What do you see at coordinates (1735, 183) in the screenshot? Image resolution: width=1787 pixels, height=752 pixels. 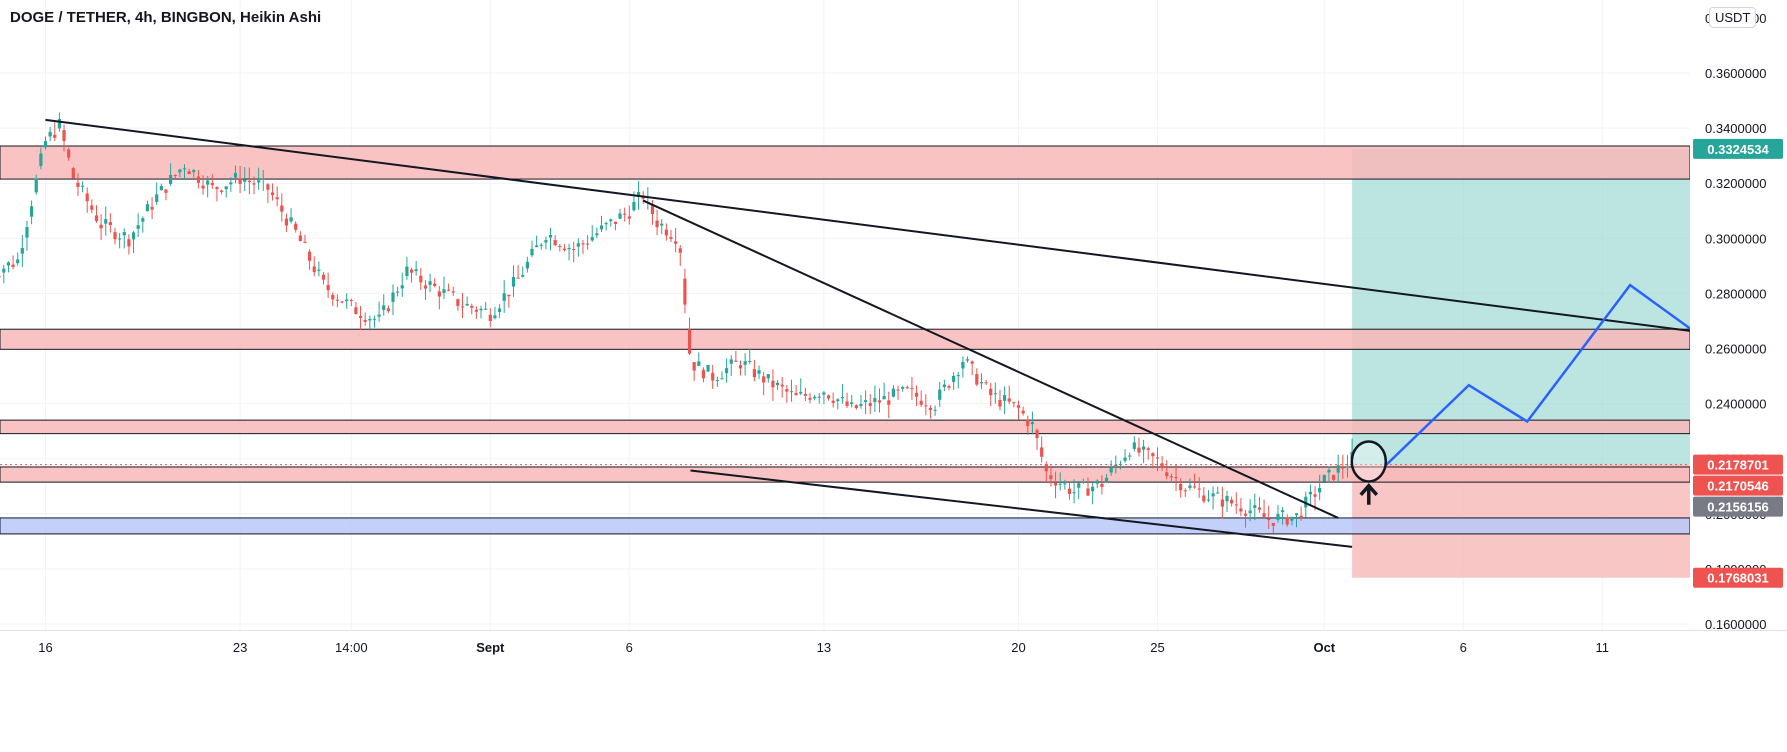 I see `y-tick-label: 0.3200000` at bounding box center [1735, 183].